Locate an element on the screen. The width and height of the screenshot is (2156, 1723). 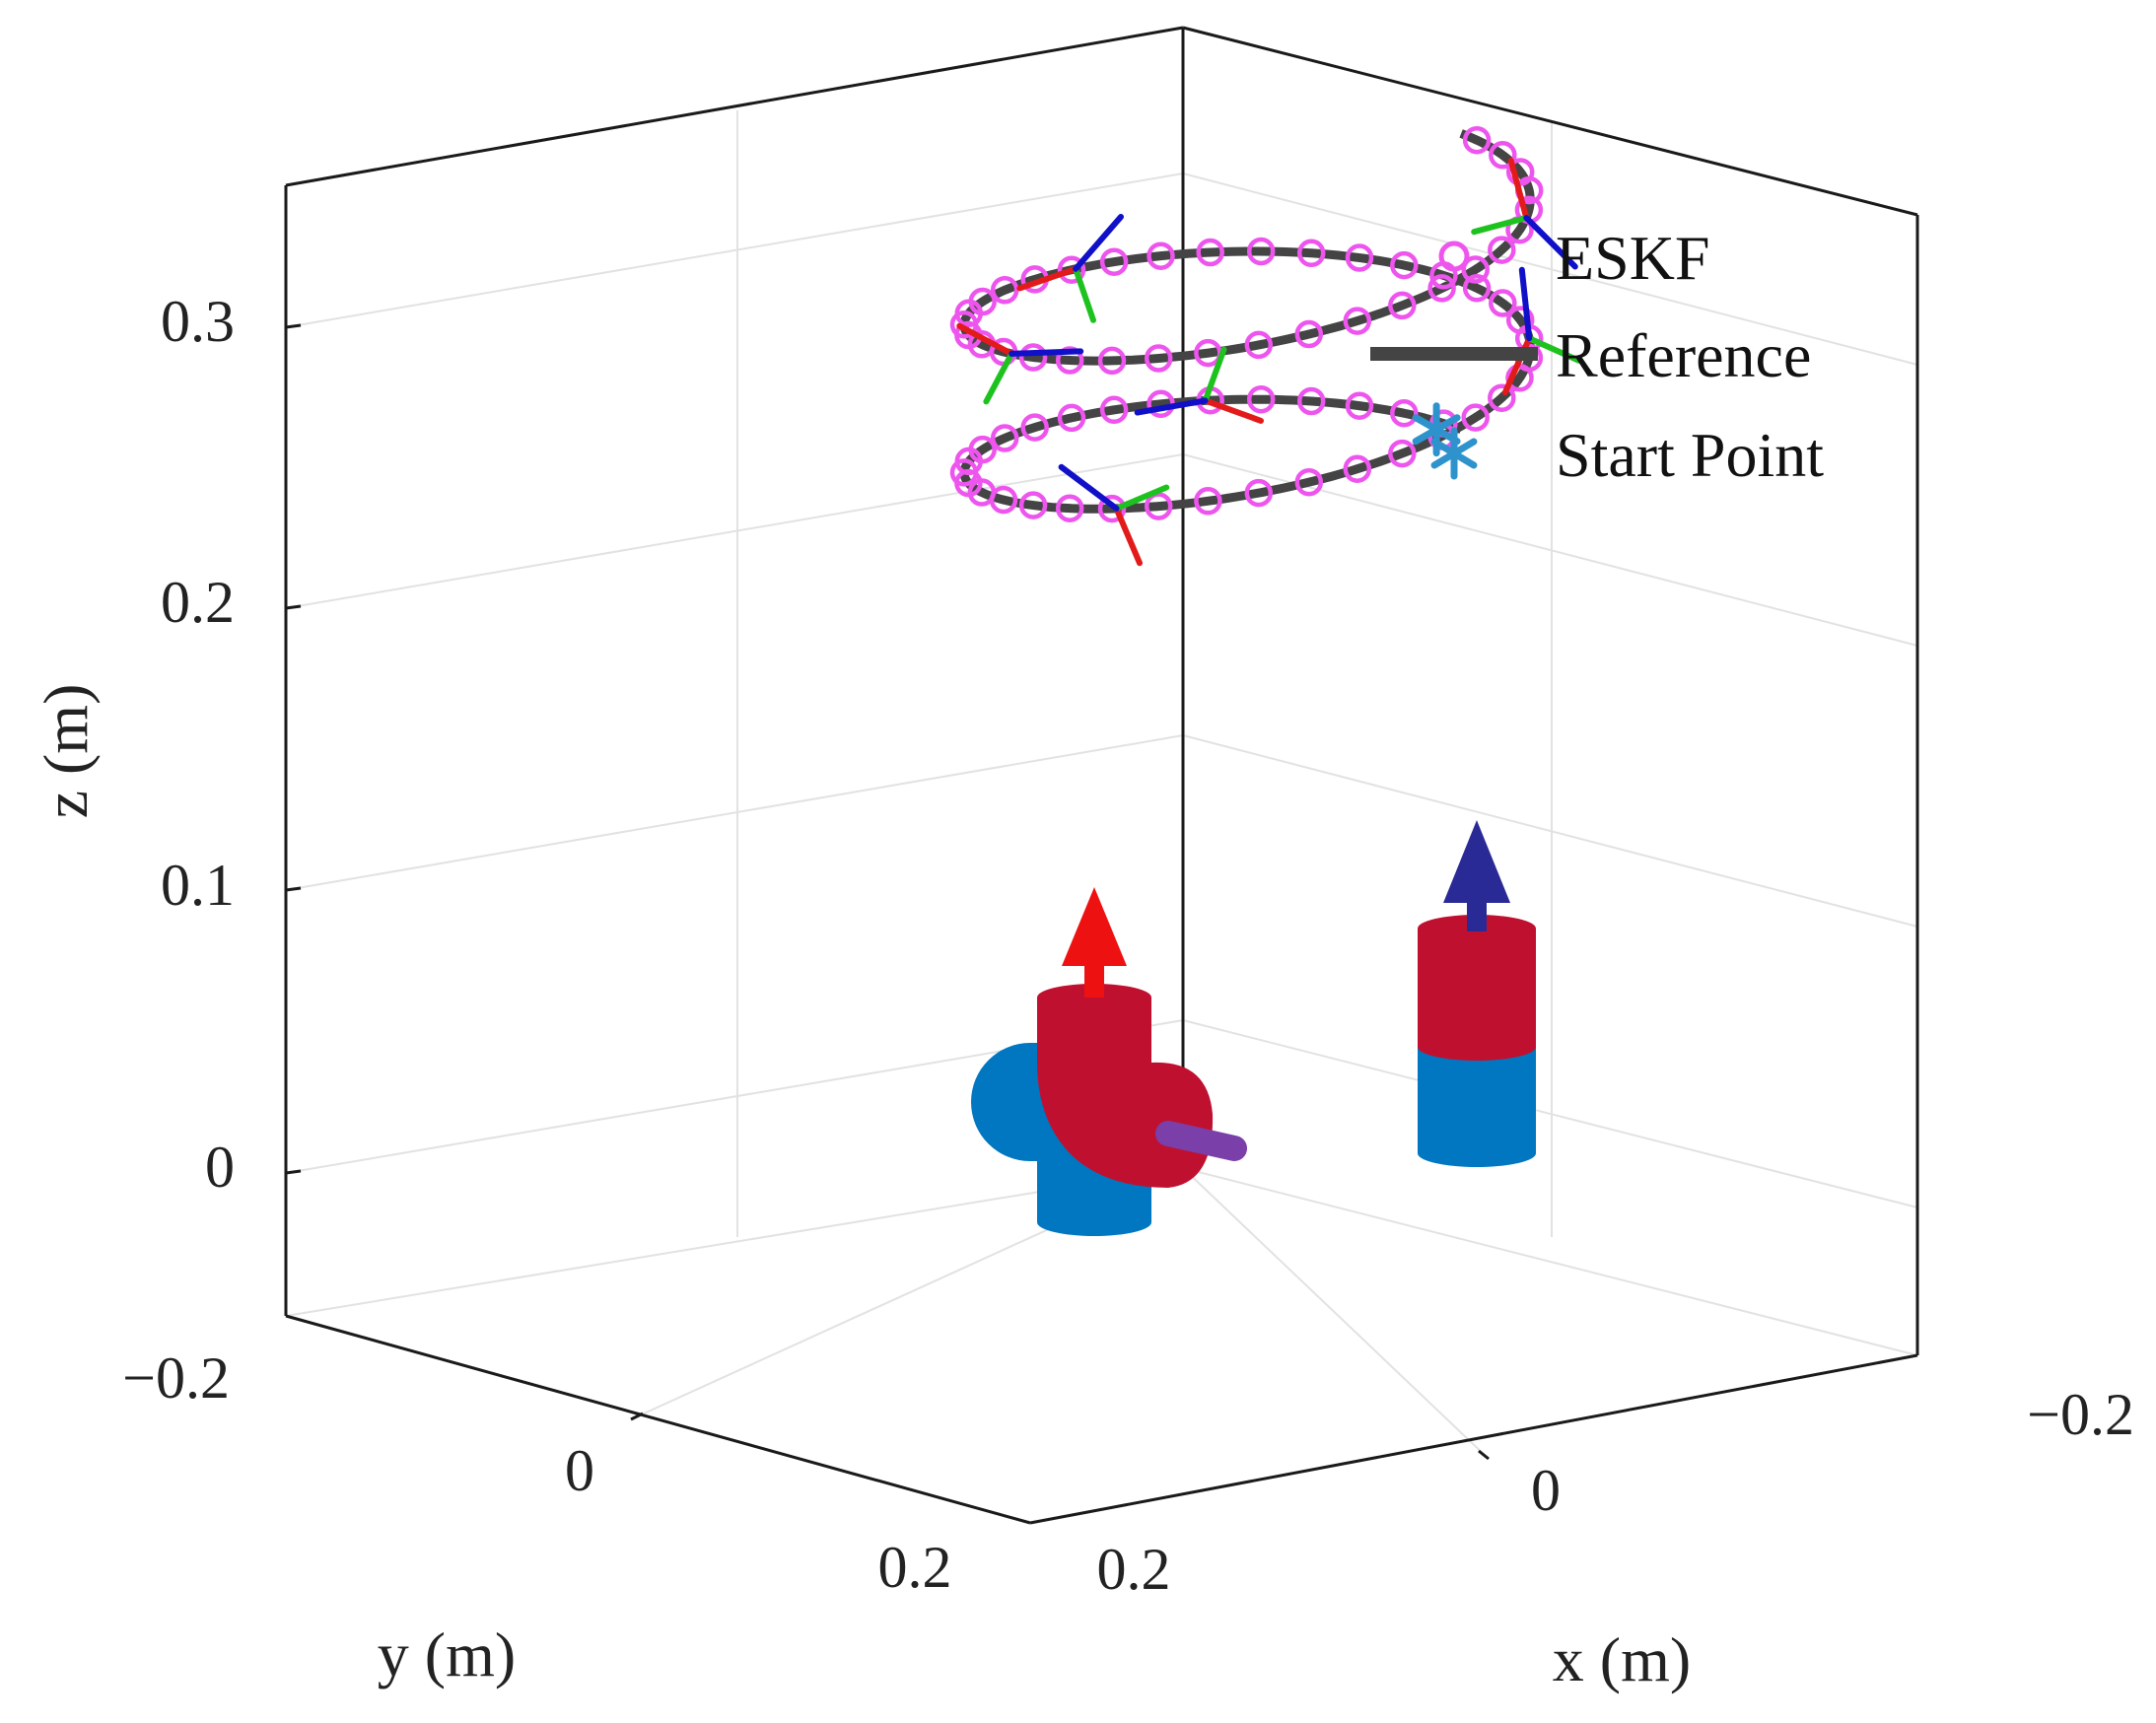
z-tick-label-1: 0.1 is located at coordinates (198, 886).